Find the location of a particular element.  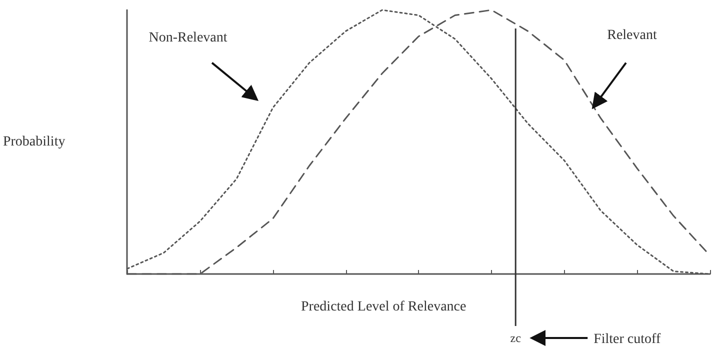

text: Filter cutoff is located at coordinates (627, 339).